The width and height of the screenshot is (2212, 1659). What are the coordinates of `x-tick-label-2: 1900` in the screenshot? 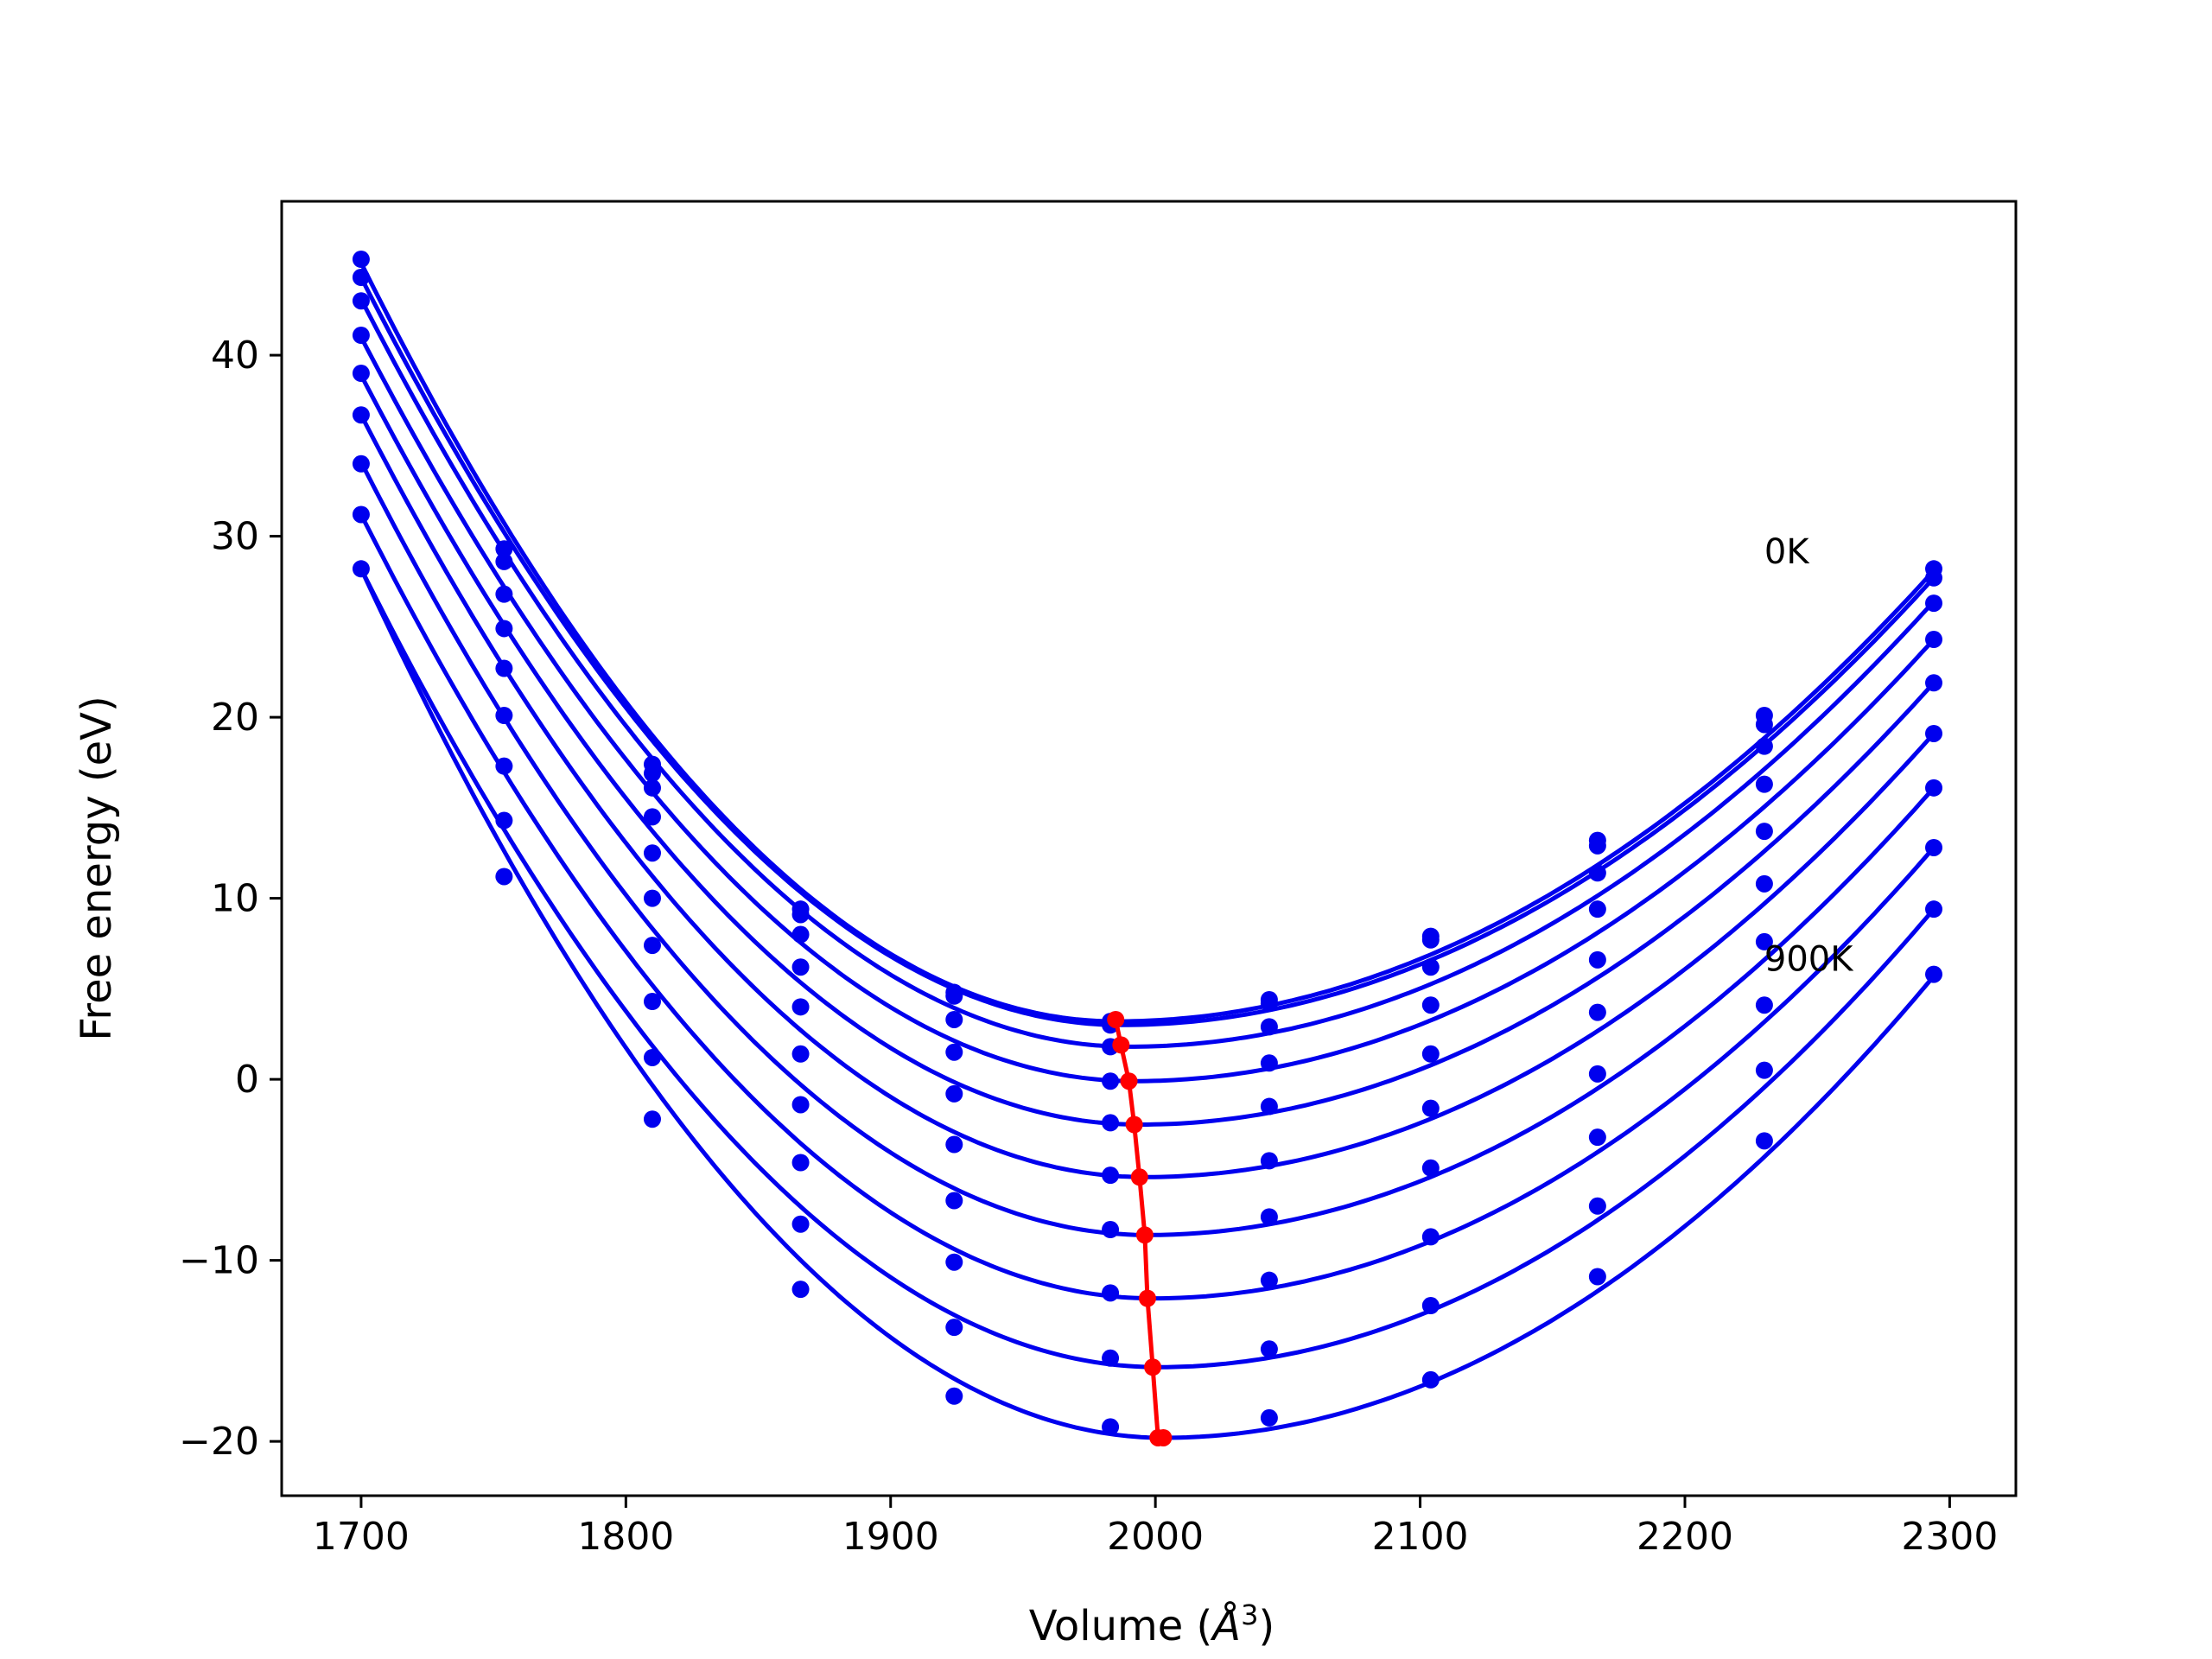 It's located at (890, 1537).